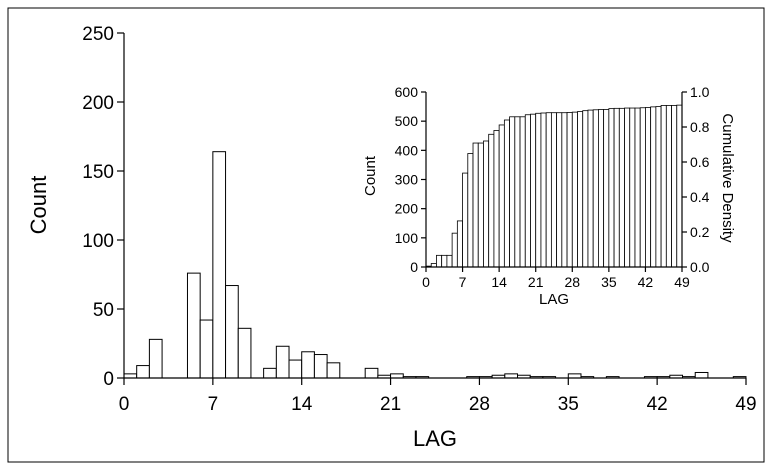 The height and width of the screenshot is (475, 772). Describe the element at coordinates (213, 404) in the screenshot. I see `main-x-tick-label: 7` at that location.